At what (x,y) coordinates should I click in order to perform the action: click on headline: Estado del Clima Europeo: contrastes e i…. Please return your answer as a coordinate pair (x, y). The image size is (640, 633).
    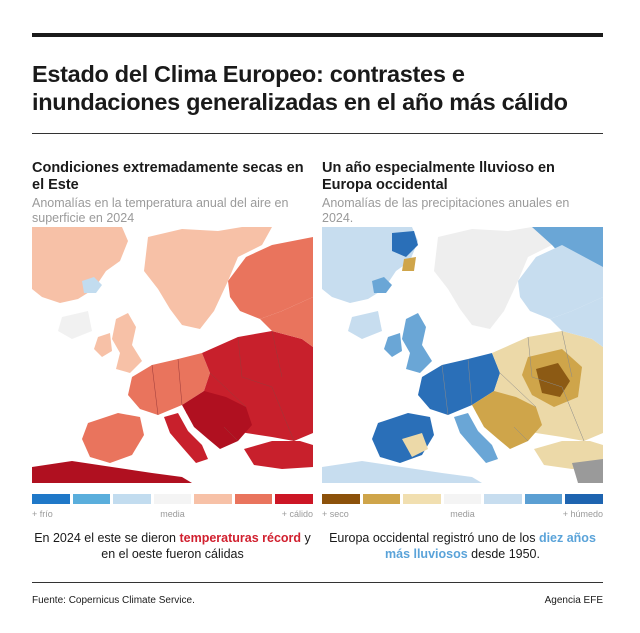
    Looking at the image, I should click on (300, 88).